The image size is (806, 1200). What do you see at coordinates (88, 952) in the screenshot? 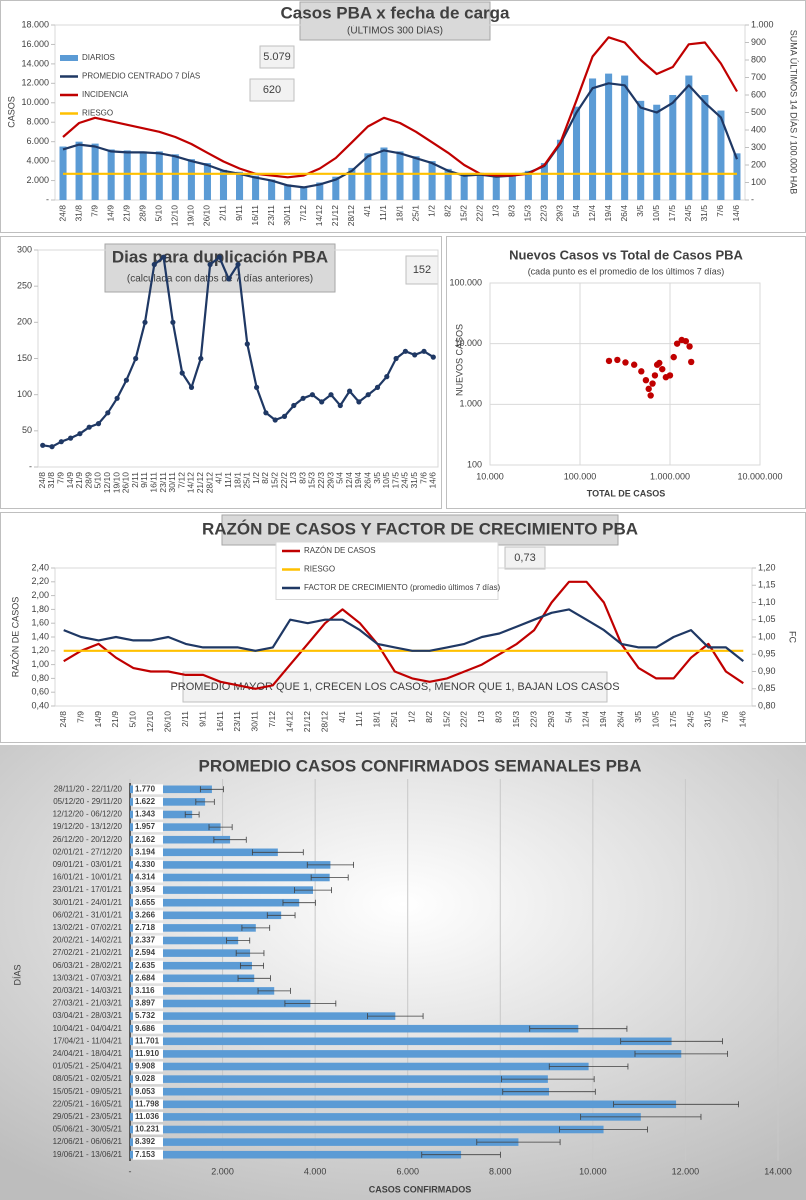
I see `y-tick-label: 27/02/21 - 21/02/21` at bounding box center [88, 952].